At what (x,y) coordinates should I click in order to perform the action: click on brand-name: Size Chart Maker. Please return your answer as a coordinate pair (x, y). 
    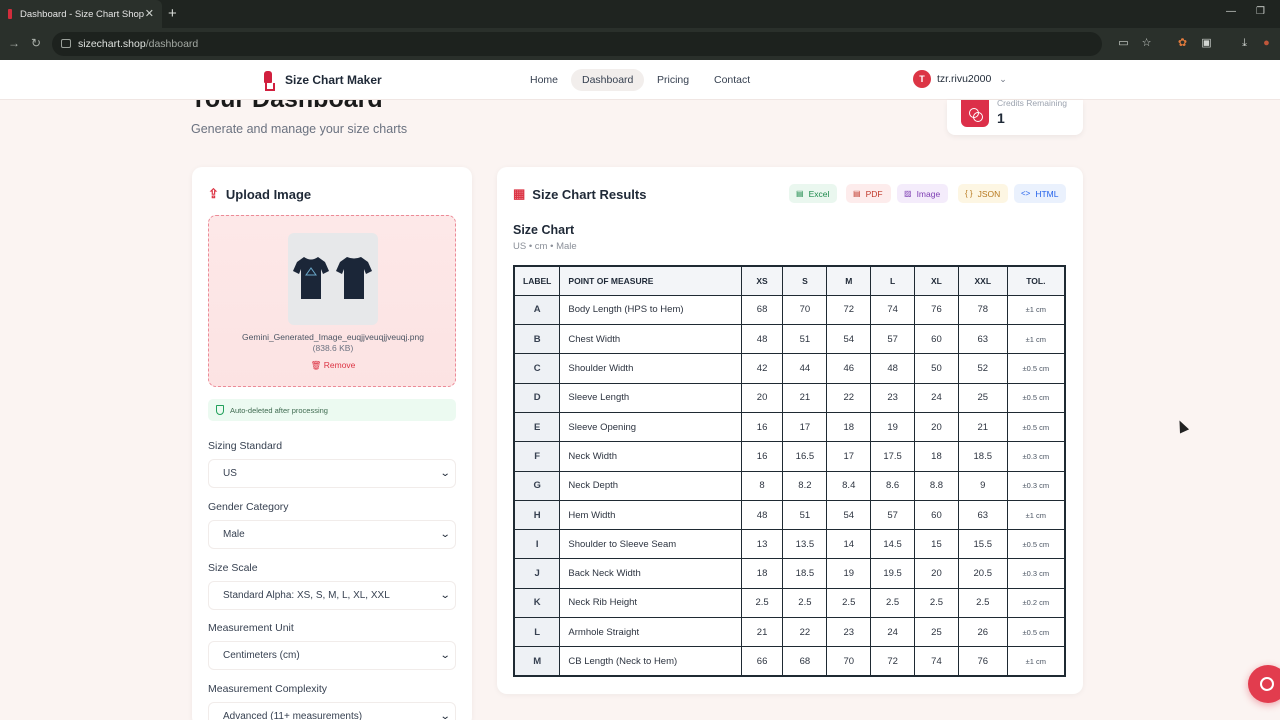
    Looking at the image, I should click on (333, 80).